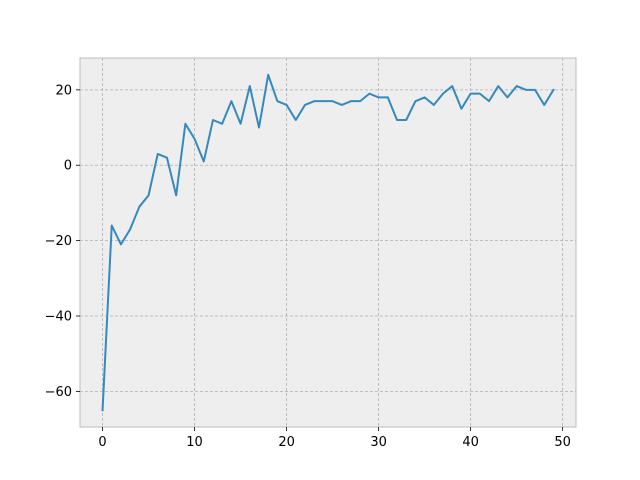 The height and width of the screenshot is (480, 640). Describe the element at coordinates (102, 442) in the screenshot. I see `x-tick-label: 0` at that location.